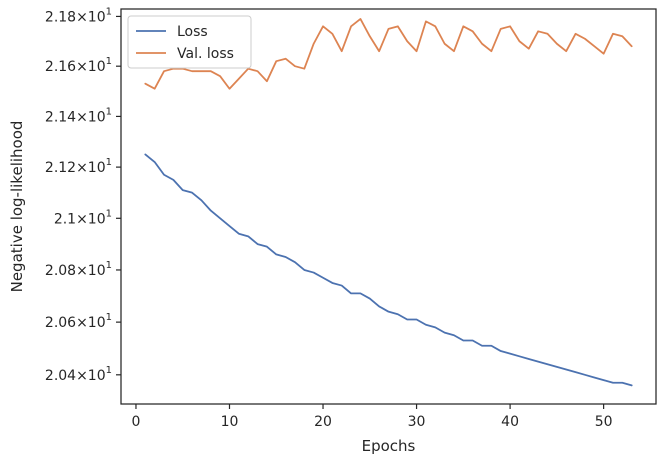 The width and height of the screenshot is (667, 467). Describe the element at coordinates (78, 65) in the screenshot. I see `y-tick-label: 2.16×10¹` at that location.